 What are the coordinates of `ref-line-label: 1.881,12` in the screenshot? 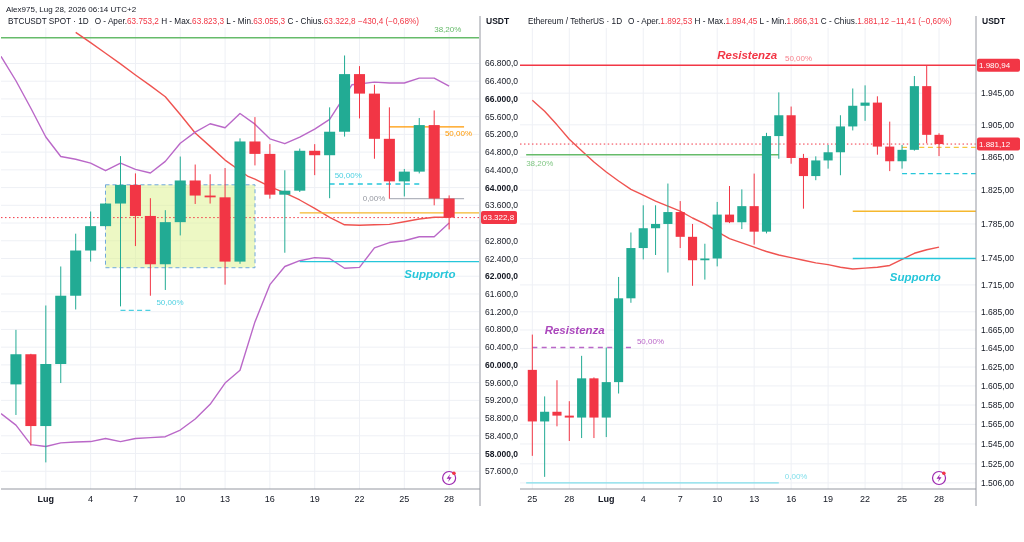 It's located at (995, 144).